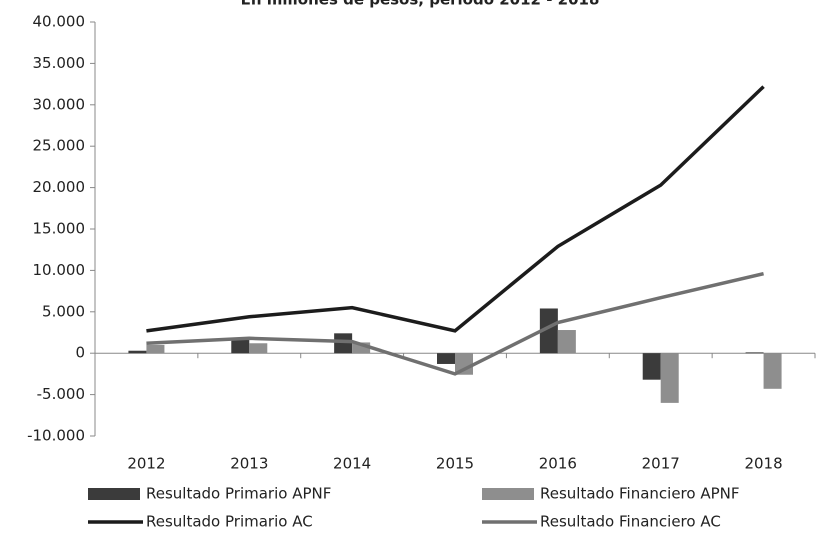 This screenshot has width=821, height=537. Describe the element at coordinates (229, 522) in the screenshot. I see `legend-label: Resultado Primario AC` at that location.